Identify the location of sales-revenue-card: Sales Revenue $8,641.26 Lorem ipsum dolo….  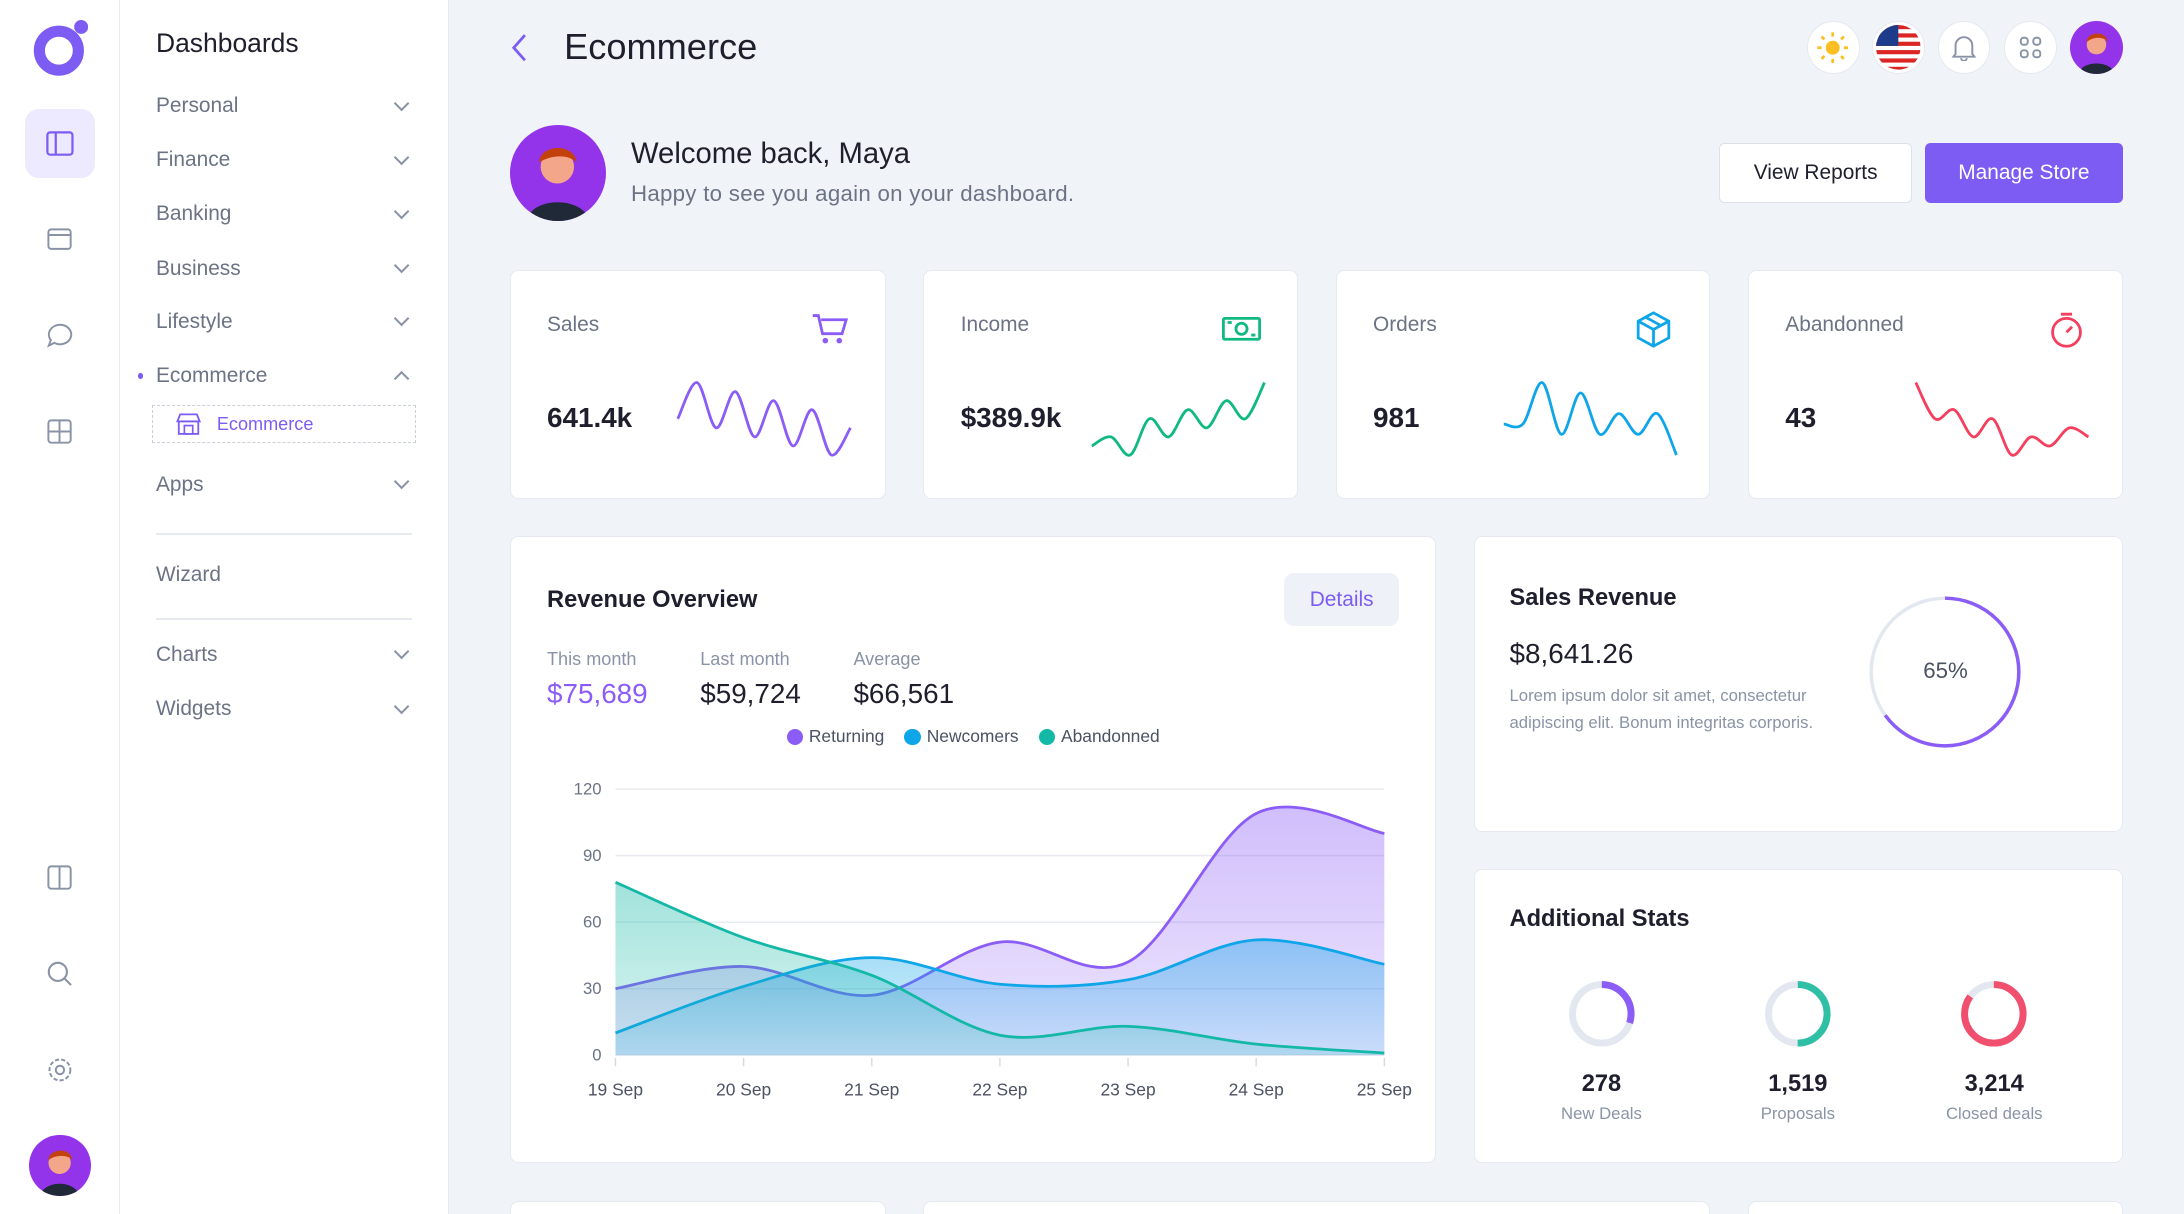
(1798, 684).